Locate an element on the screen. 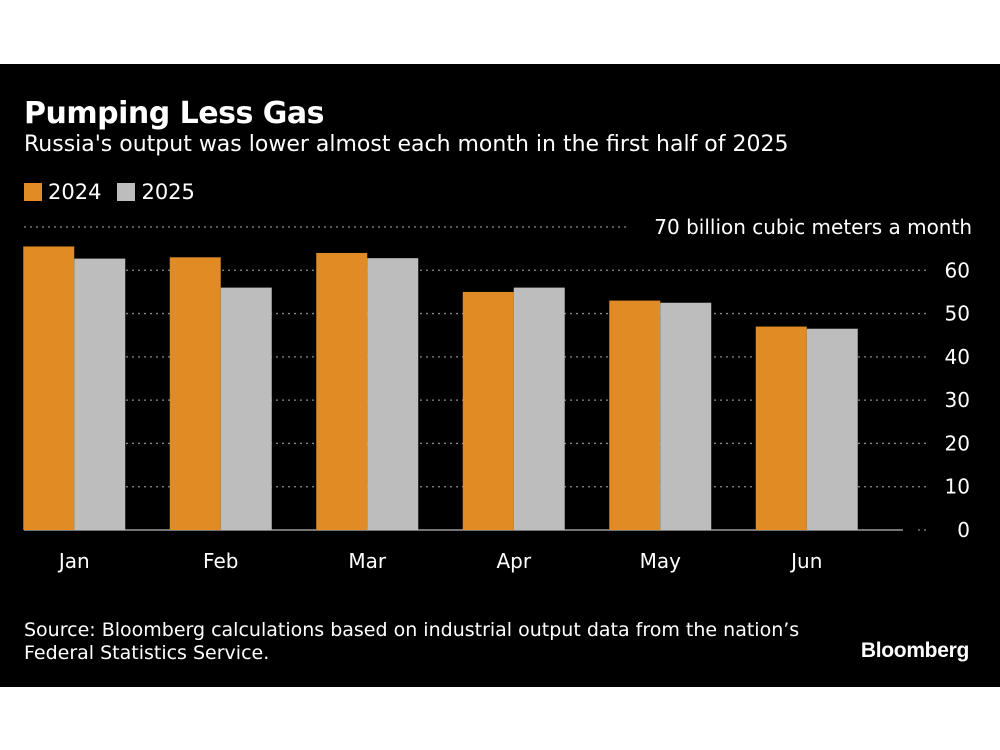 The width and height of the screenshot is (1000, 750). y-tick-label: 20 is located at coordinates (957, 443).